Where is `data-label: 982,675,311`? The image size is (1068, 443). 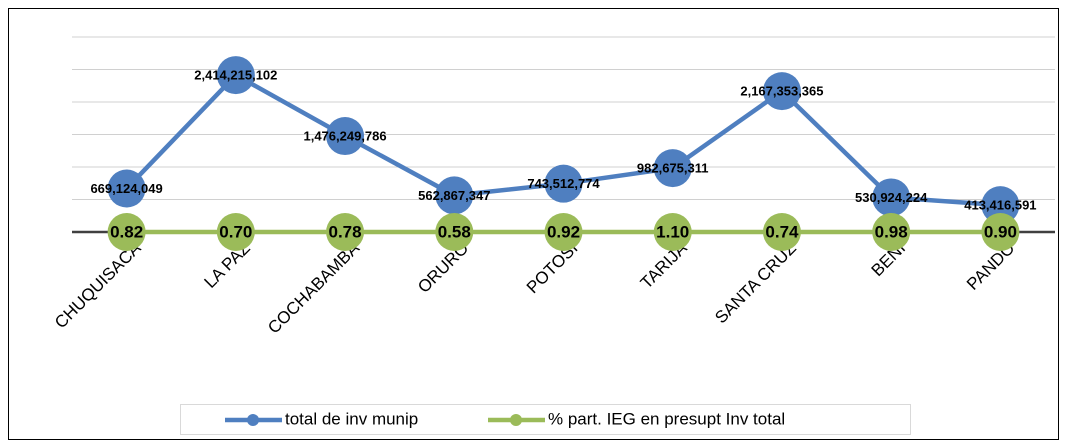
data-label: 982,675,311 is located at coordinates (673, 168).